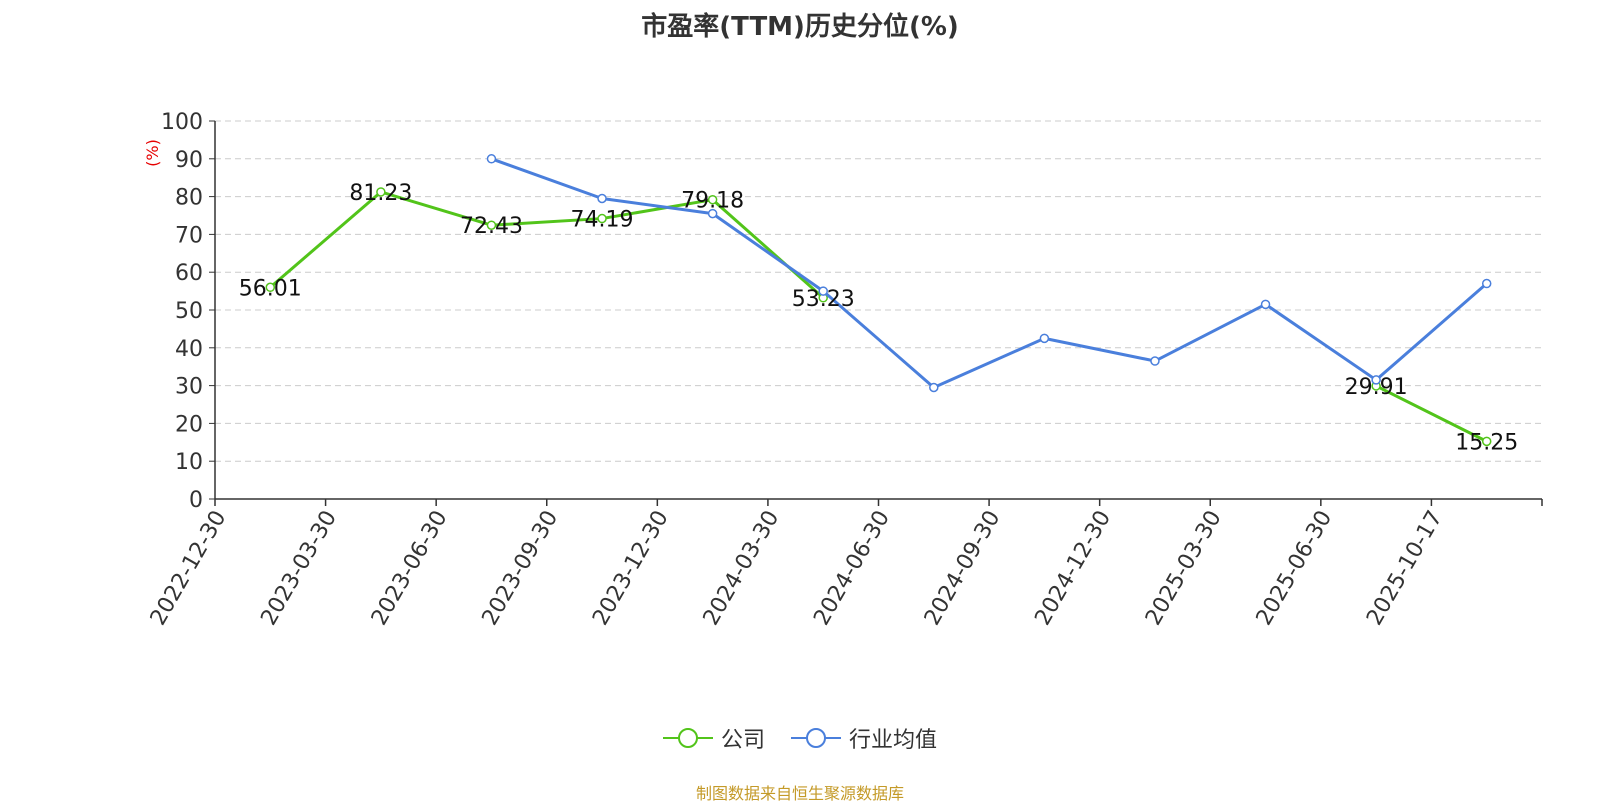  Describe the element at coordinates (521, 568) in the screenshot. I see `x-tick-label: 2023-09-30` at that location.